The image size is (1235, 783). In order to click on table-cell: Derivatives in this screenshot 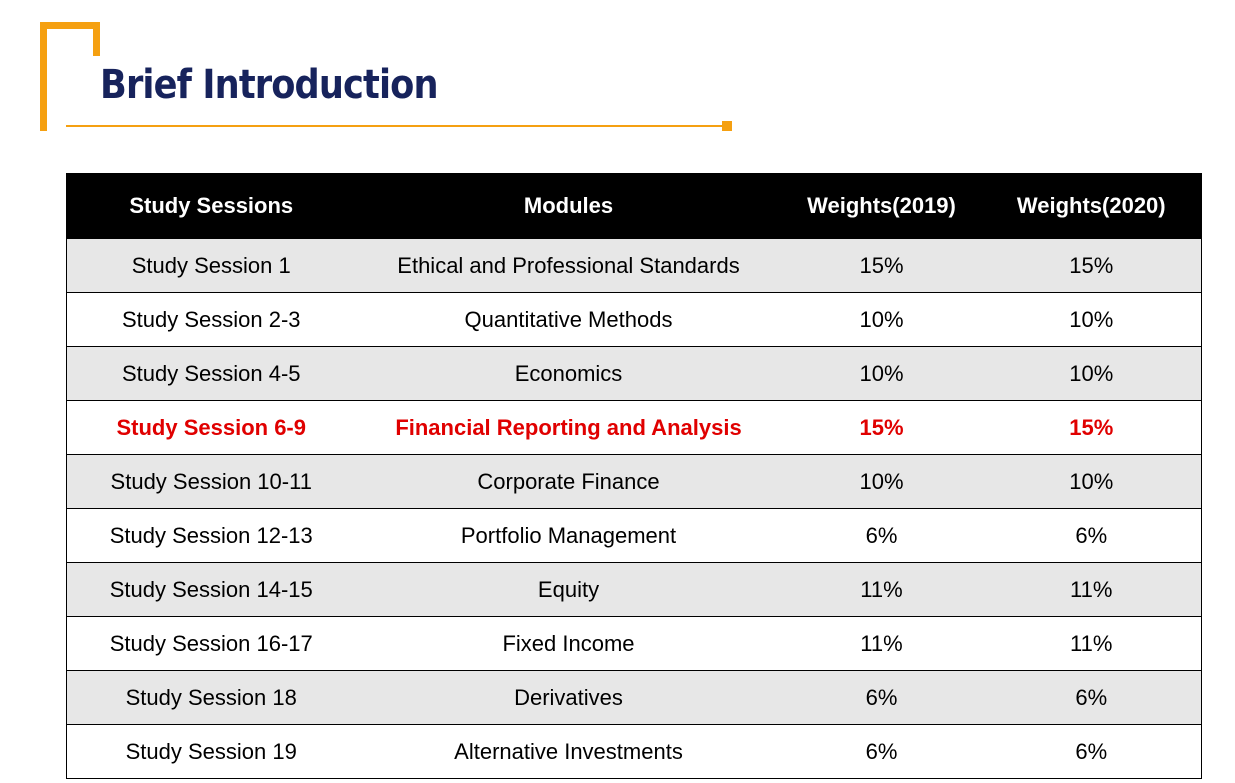, I will do `click(568, 697)`.